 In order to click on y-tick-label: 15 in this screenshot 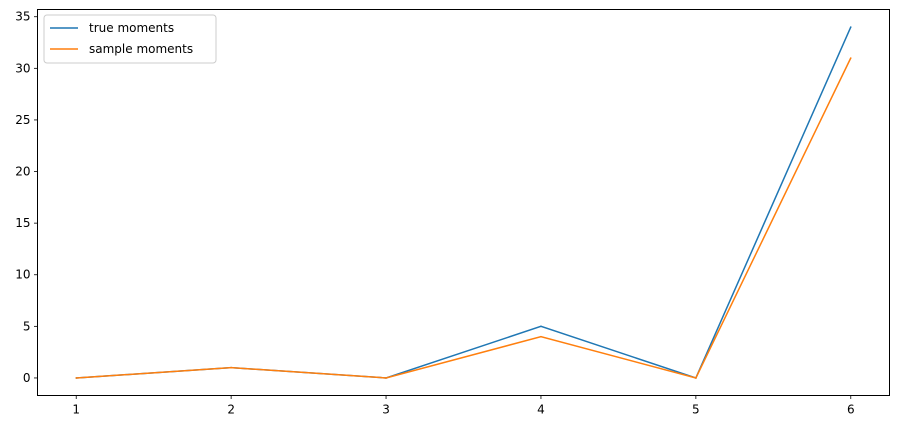, I will do `click(22, 223)`.